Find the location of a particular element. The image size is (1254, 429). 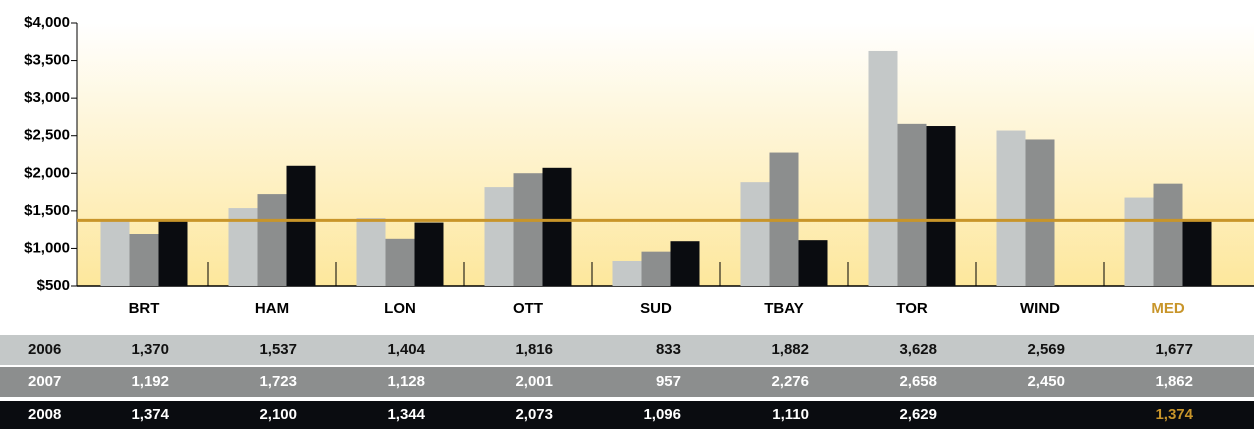

row-label: 2006 is located at coordinates (44, 349).